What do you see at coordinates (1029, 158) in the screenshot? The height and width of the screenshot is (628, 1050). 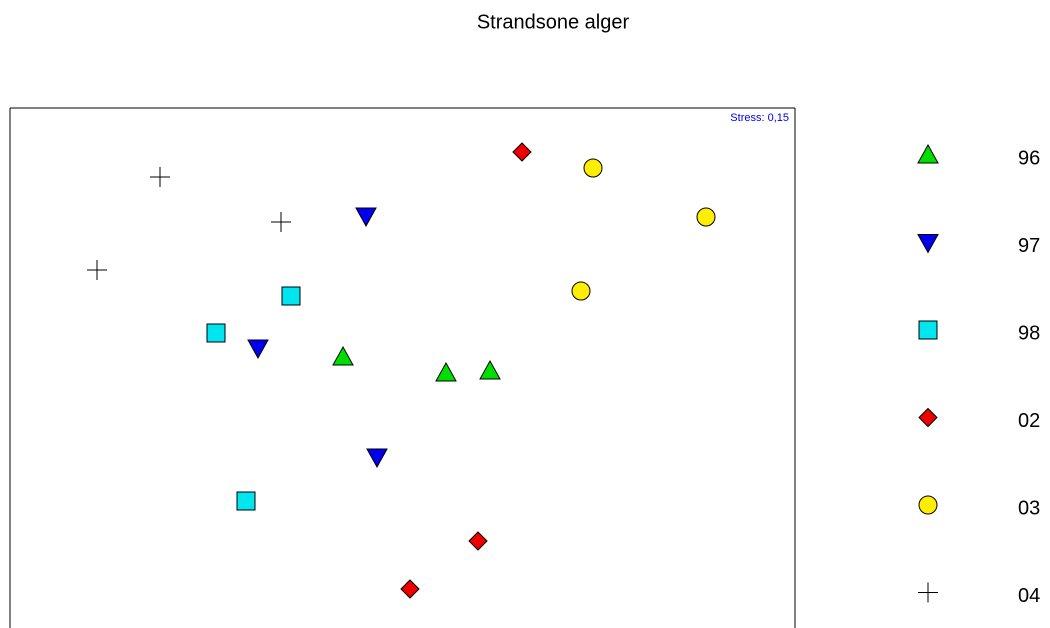 I see `legend-label: 96` at bounding box center [1029, 158].